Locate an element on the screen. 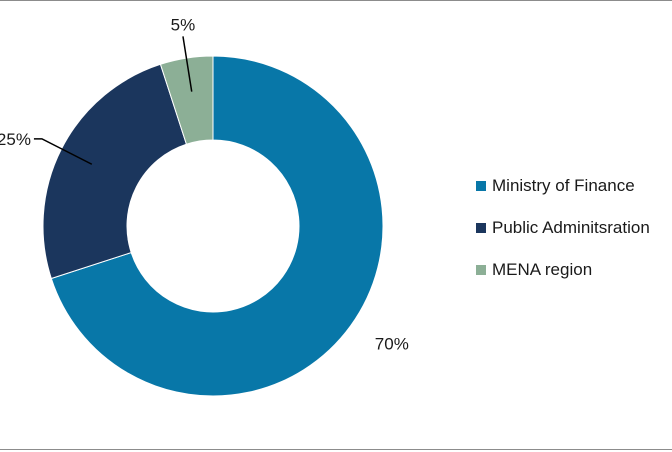 This screenshot has width=672, height=452. legend-swatch-public-administration is located at coordinates (481, 228).